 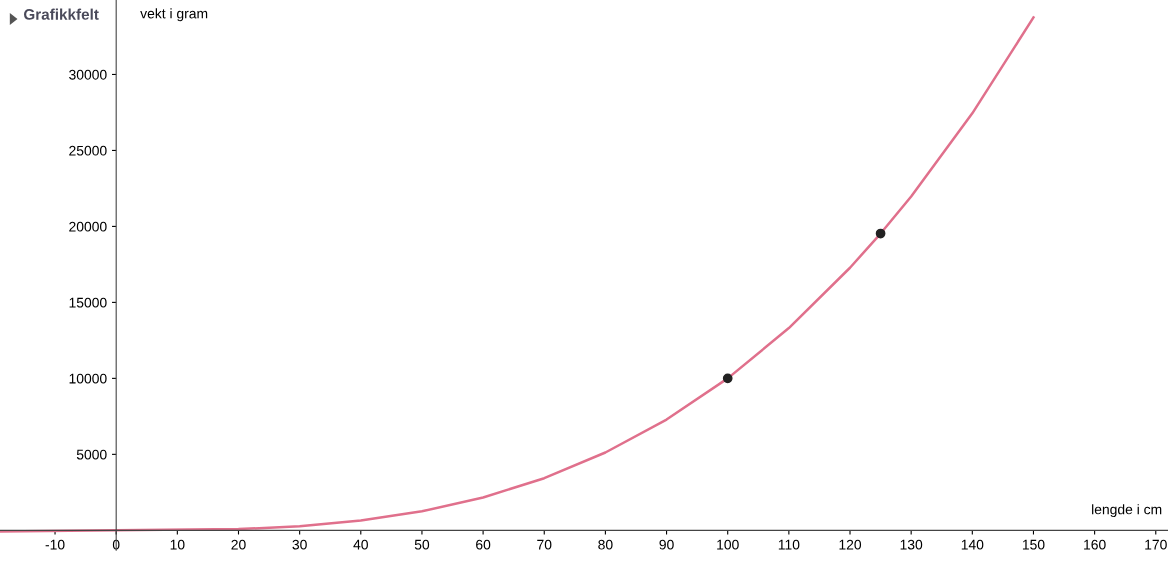 I want to click on y-axis-title: vekt i gram, so click(x=174, y=15).